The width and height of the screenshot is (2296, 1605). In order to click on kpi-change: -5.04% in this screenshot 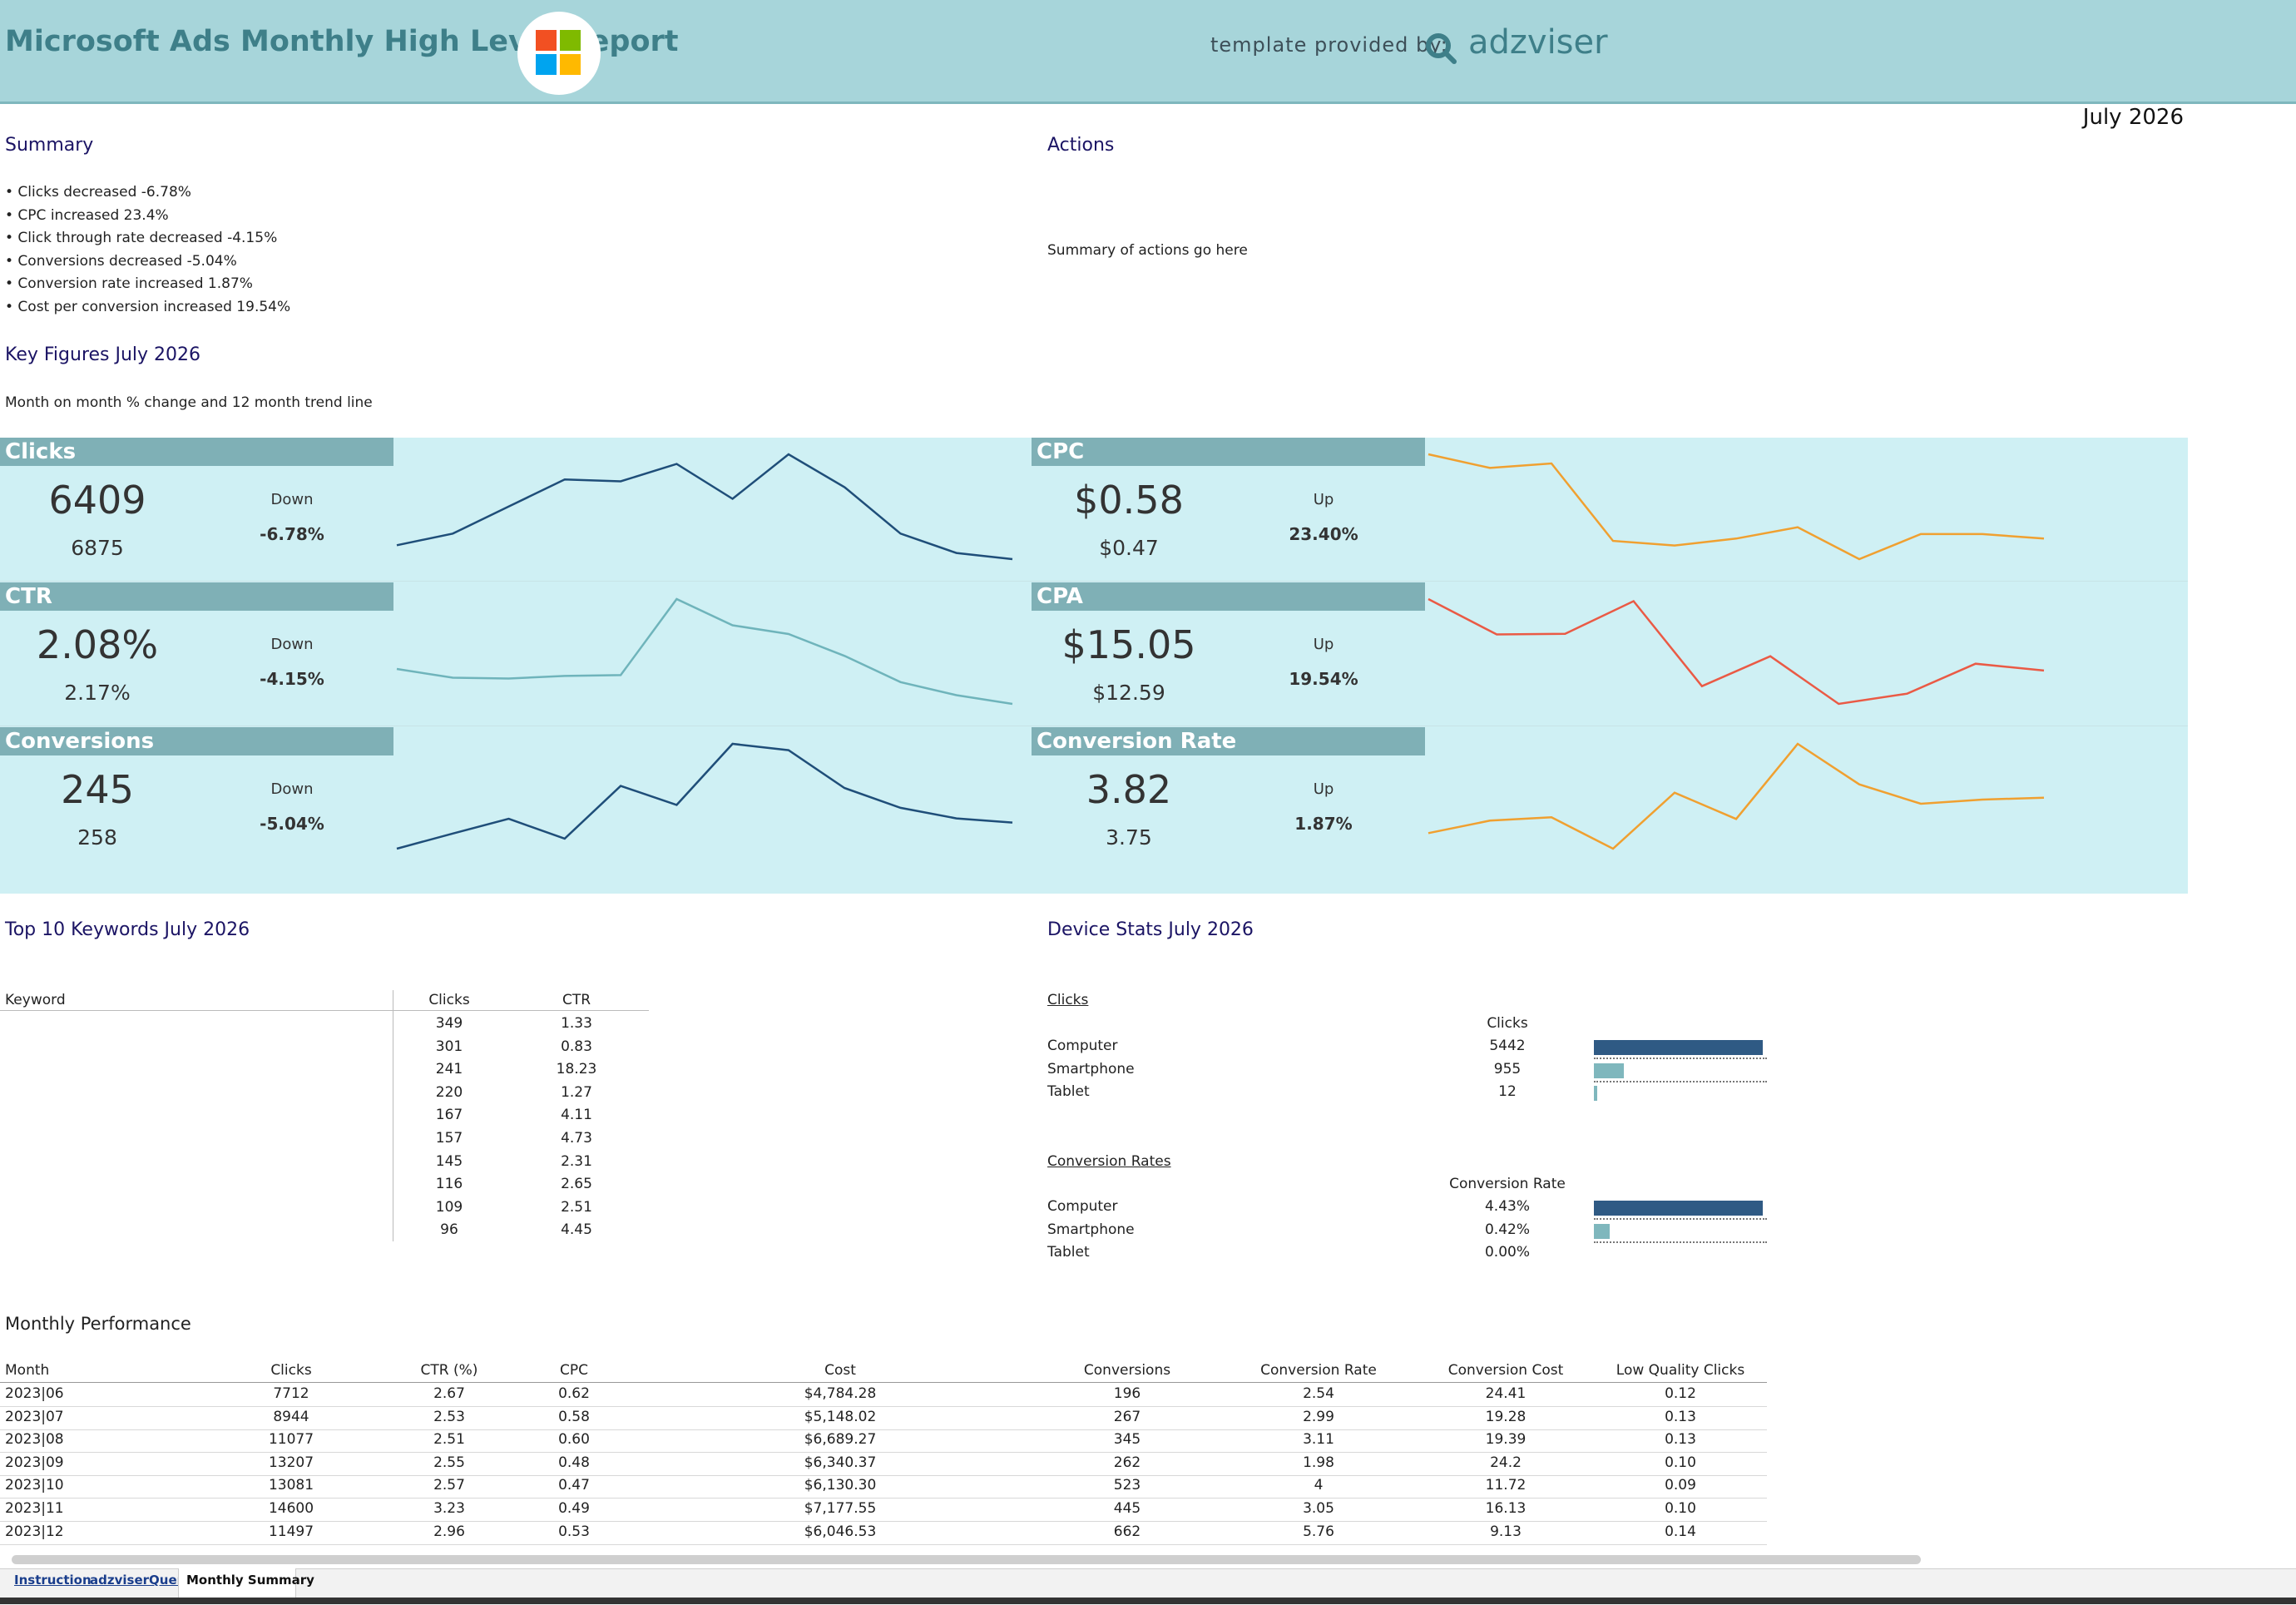, I will do `click(292, 824)`.